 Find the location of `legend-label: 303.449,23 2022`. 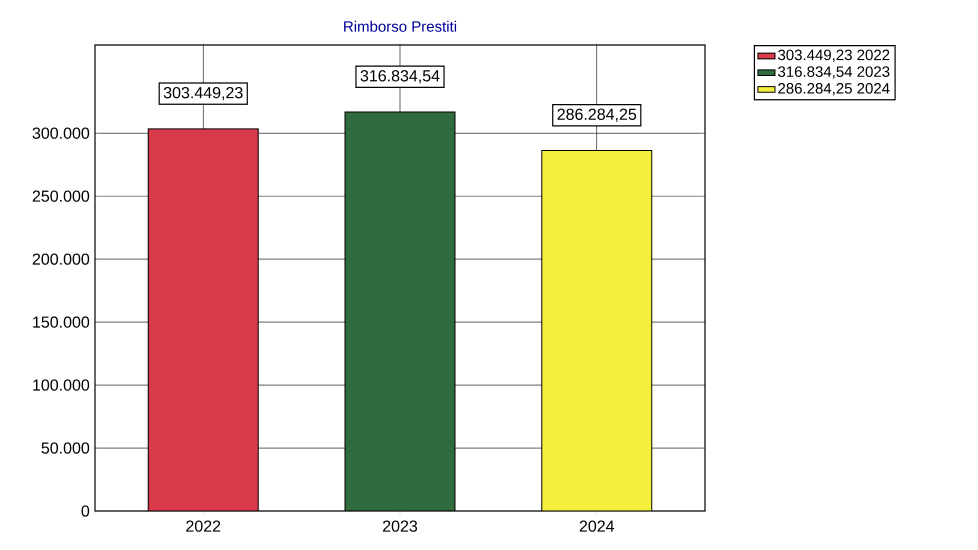

legend-label: 303.449,23 2022 is located at coordinates (834, 56).